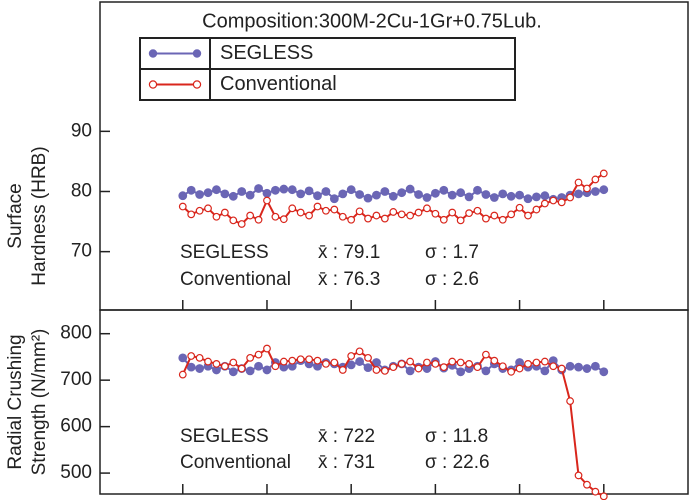 Image resolution: width=690 pixels, height=500 pixels. I want to click on annotation: σ : 11.8, so click(456, 436).